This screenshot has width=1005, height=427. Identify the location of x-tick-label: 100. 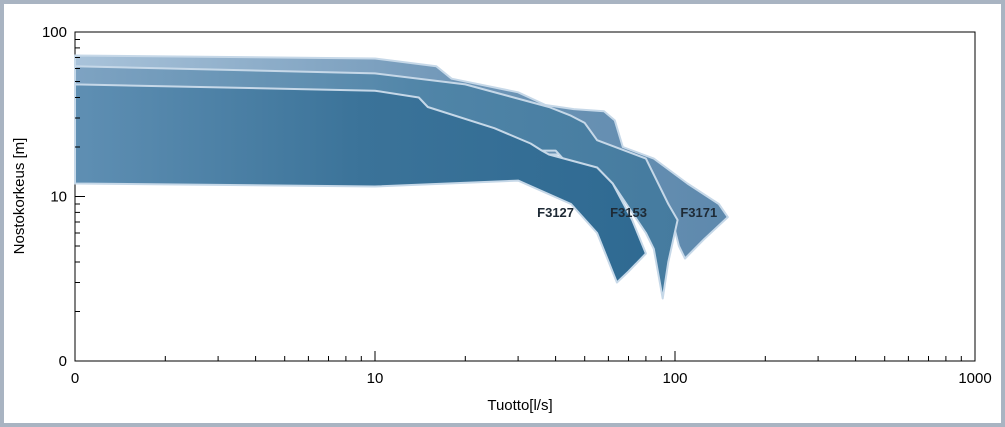
(674, 378).